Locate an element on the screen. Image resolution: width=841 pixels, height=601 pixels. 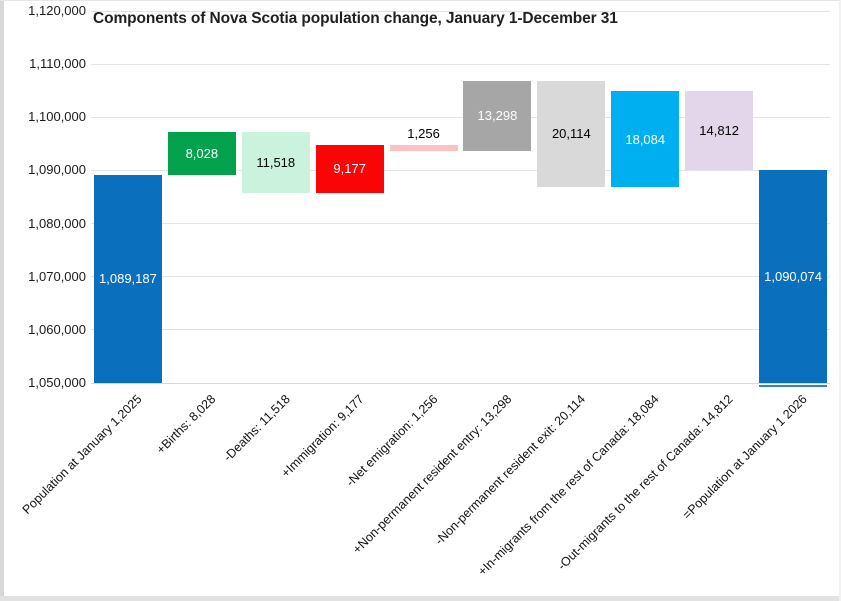
end-bar-underline is located at coordinates (793, 386).